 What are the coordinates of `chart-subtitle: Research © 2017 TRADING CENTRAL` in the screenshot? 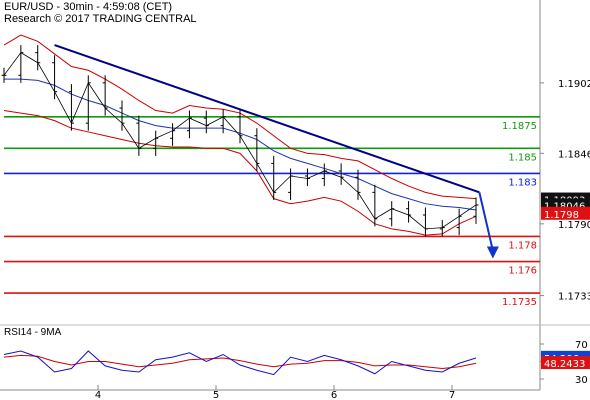 It's located at (100, 19).